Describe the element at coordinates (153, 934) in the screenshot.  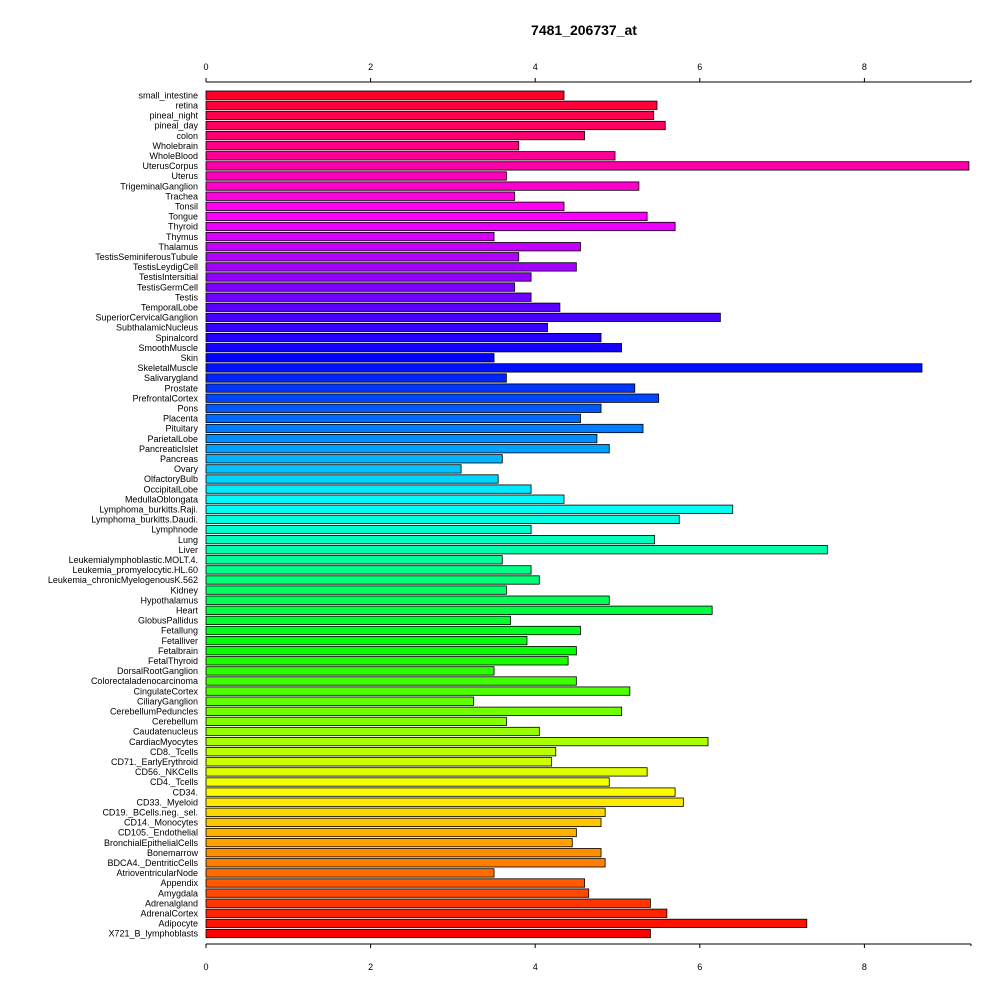
I see `category-label: X721_B_lymphoblasts` at that location.